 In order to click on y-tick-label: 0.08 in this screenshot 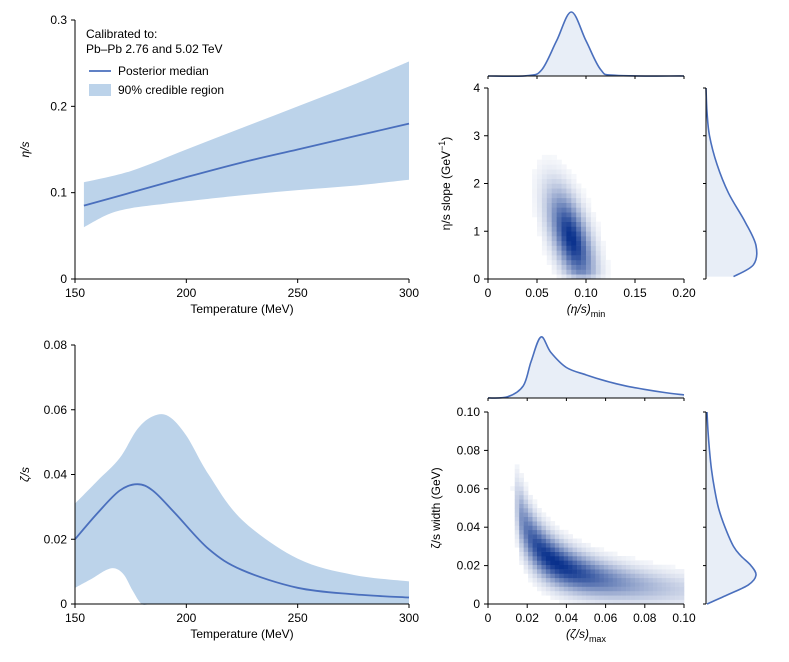, I will do `click(469, 450)`.